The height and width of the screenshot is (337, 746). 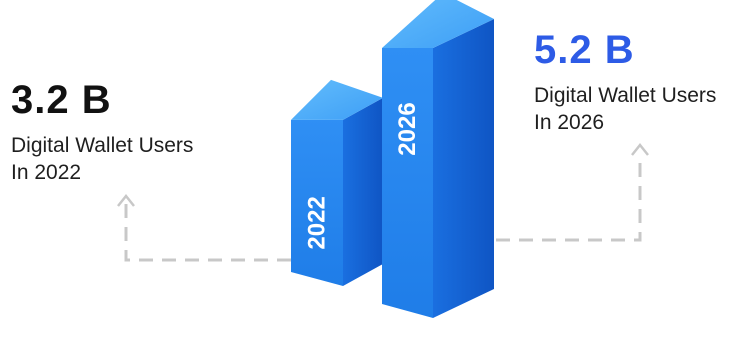 I want to click on bar-2022: 2022, so click(x=337, y=182).